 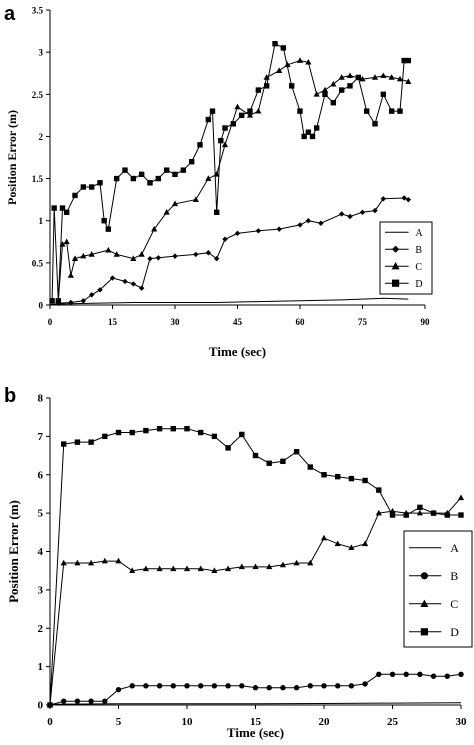 I want to click on panel-a-letter: a, so click(x=10, y=14).